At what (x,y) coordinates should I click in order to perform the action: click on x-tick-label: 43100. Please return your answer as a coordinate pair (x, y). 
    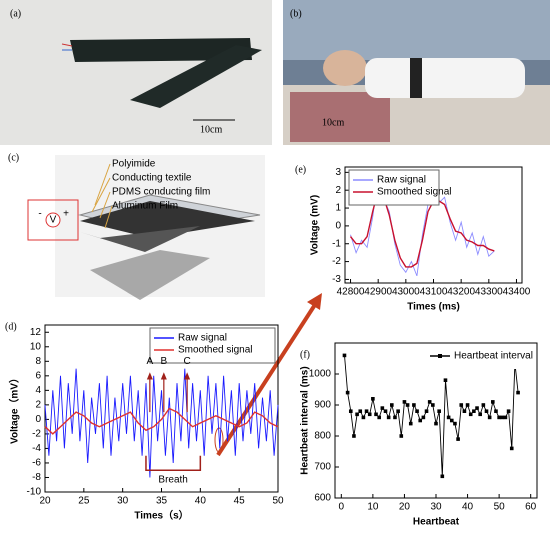
    Looking at the image, I should click on (434, 292).